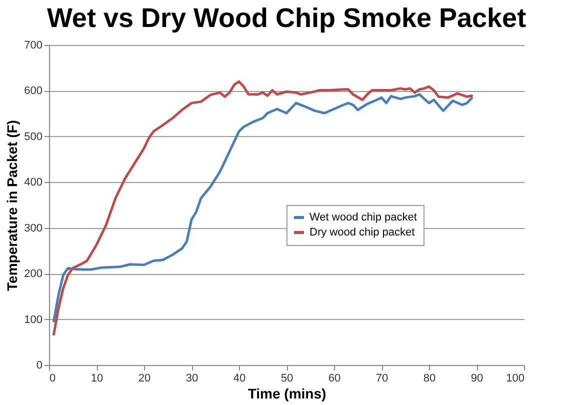  Describe the element at coordinates (192, 378) in the screenshot. I see `x-tick-label: 30` at that location.